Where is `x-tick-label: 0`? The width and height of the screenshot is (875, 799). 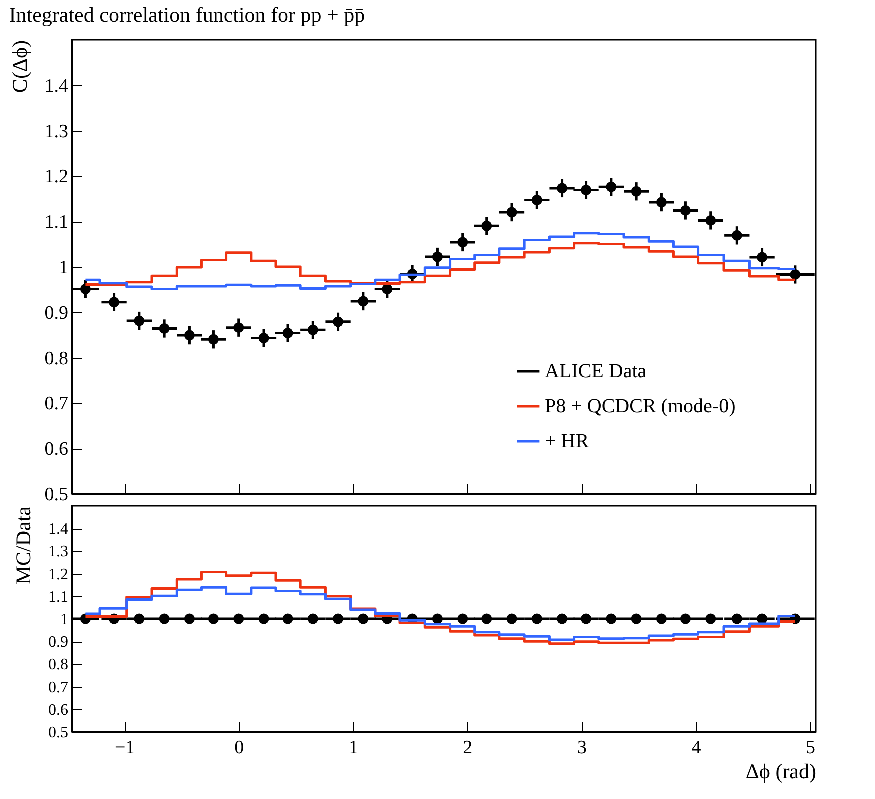 x-tick-label: 0 is located at coordinates (239, 748).